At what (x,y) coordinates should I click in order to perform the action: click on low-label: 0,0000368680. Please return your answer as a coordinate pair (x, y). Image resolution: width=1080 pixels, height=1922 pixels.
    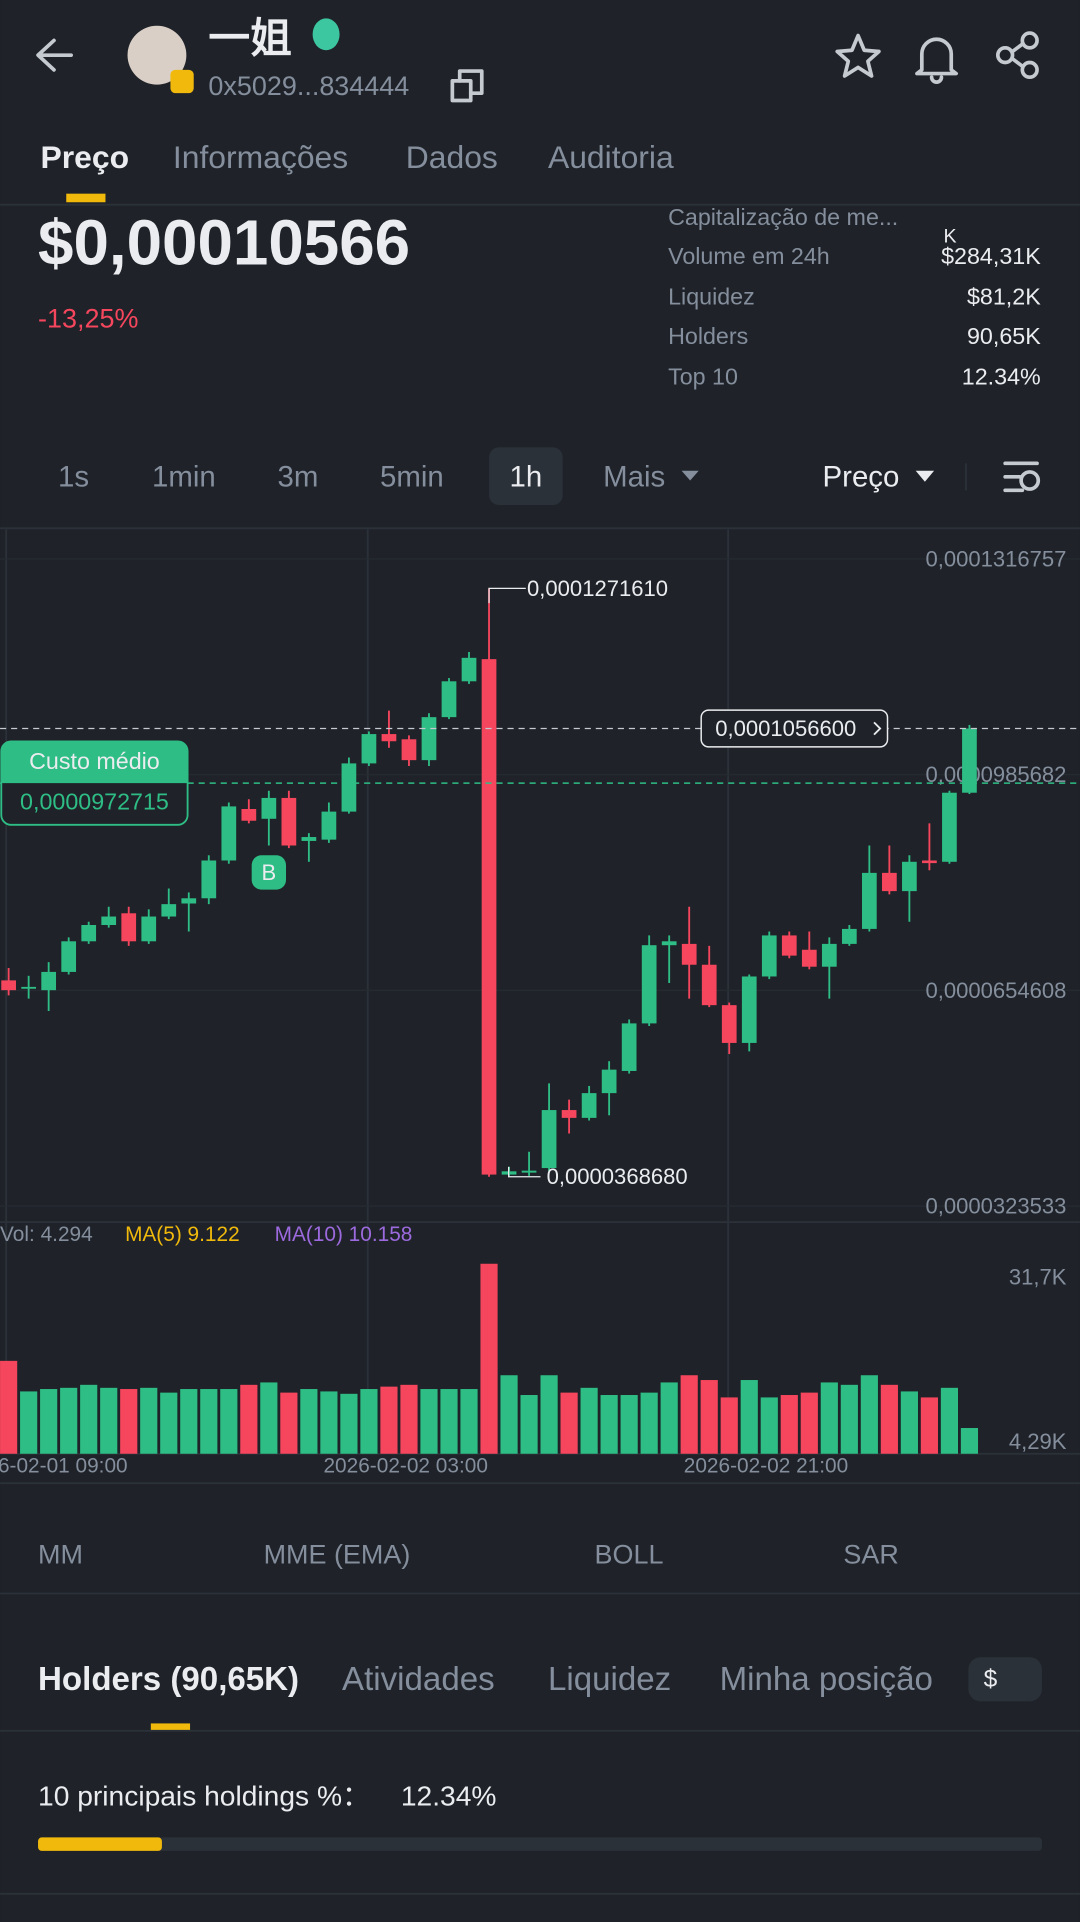
    Looking at the image, I should click on (617, 1176).